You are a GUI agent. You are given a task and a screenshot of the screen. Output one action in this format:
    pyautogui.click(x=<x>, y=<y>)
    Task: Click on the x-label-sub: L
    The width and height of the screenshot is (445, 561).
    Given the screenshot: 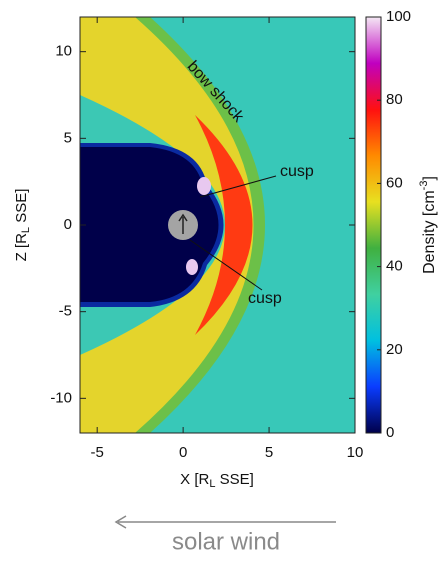 What is the action you would take?
    pyautogui.click(x=212, y=484)
    